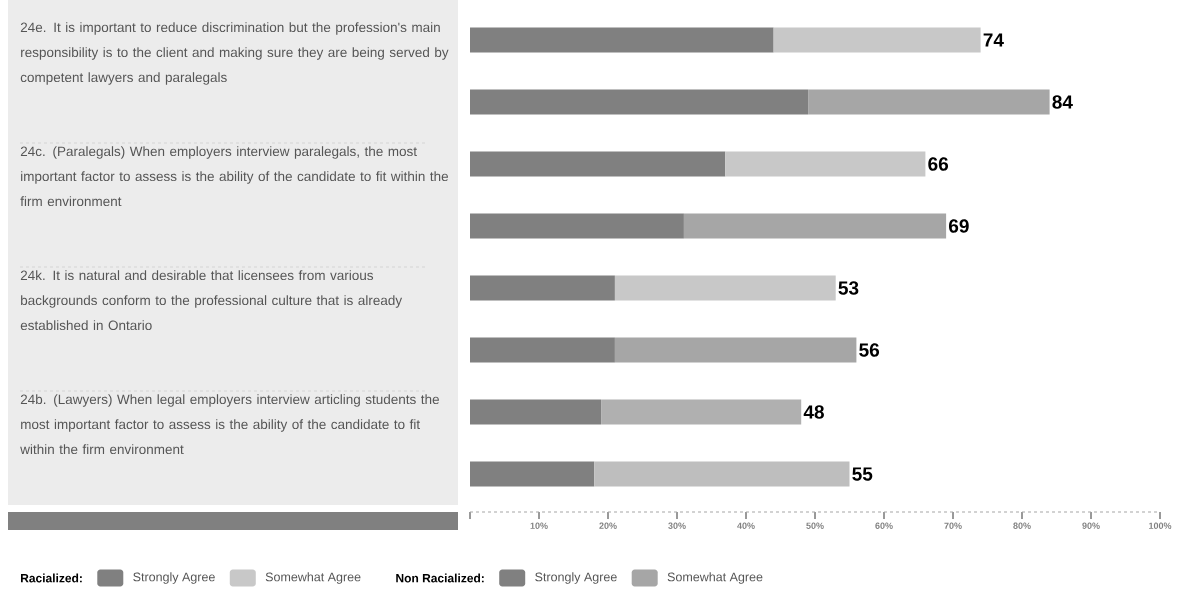 The image size is (1184, 592). What do you see at coordinates (608, 525) in the screenshot?
I see `x-tick-label: 20%` at bounding box center [608, 525].